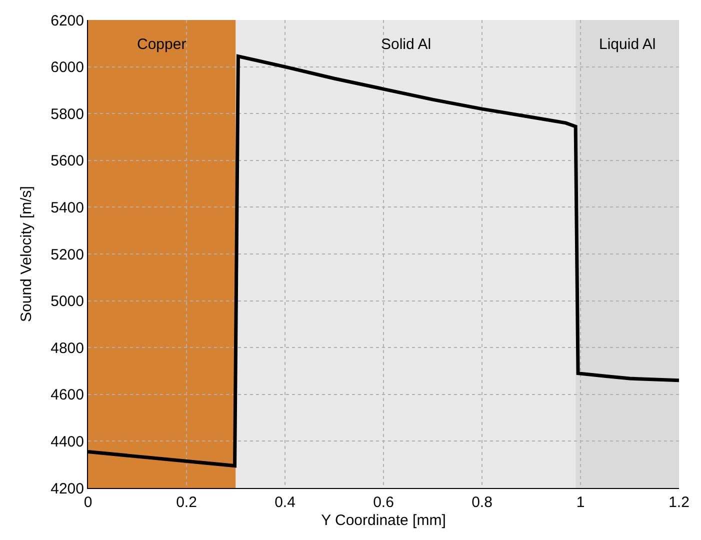  Describe the element at coordinates (67, 489) in the screenshot. I see `y-tick-label: 4200` at that location.